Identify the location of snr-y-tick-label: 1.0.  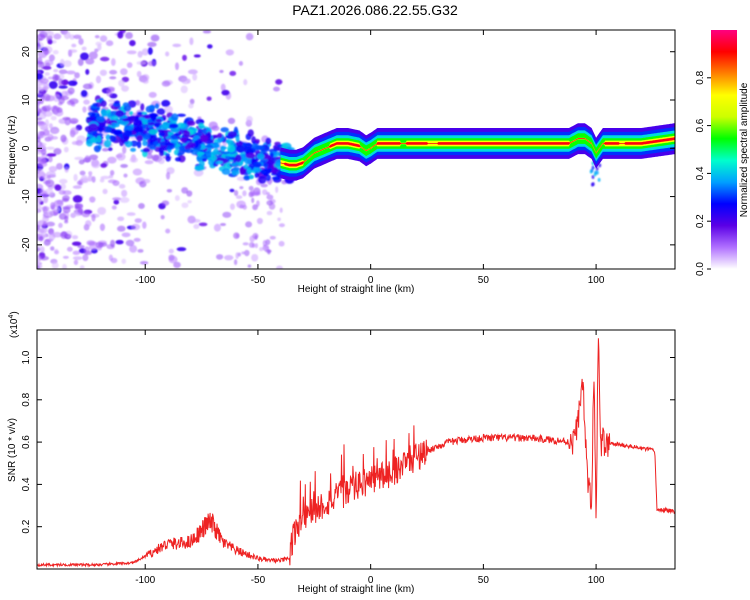
(26, 357).